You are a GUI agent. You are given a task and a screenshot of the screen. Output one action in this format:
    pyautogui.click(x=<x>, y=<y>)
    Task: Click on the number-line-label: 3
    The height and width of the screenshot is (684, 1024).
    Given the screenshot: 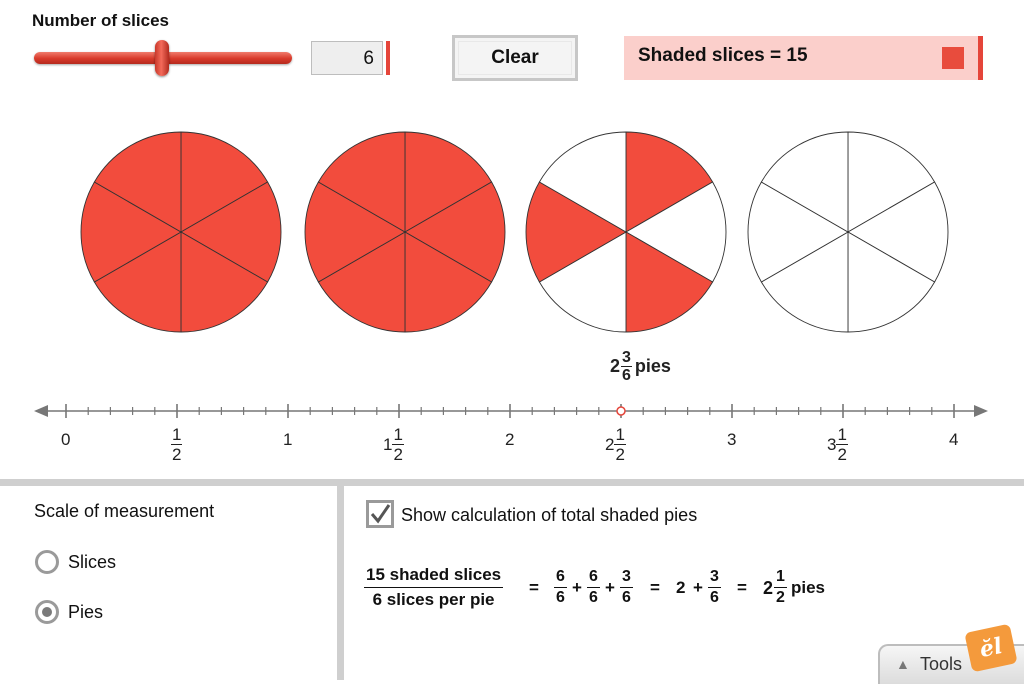 What is the action you would take?
    pyautogui.click(x=732, y=439)
    